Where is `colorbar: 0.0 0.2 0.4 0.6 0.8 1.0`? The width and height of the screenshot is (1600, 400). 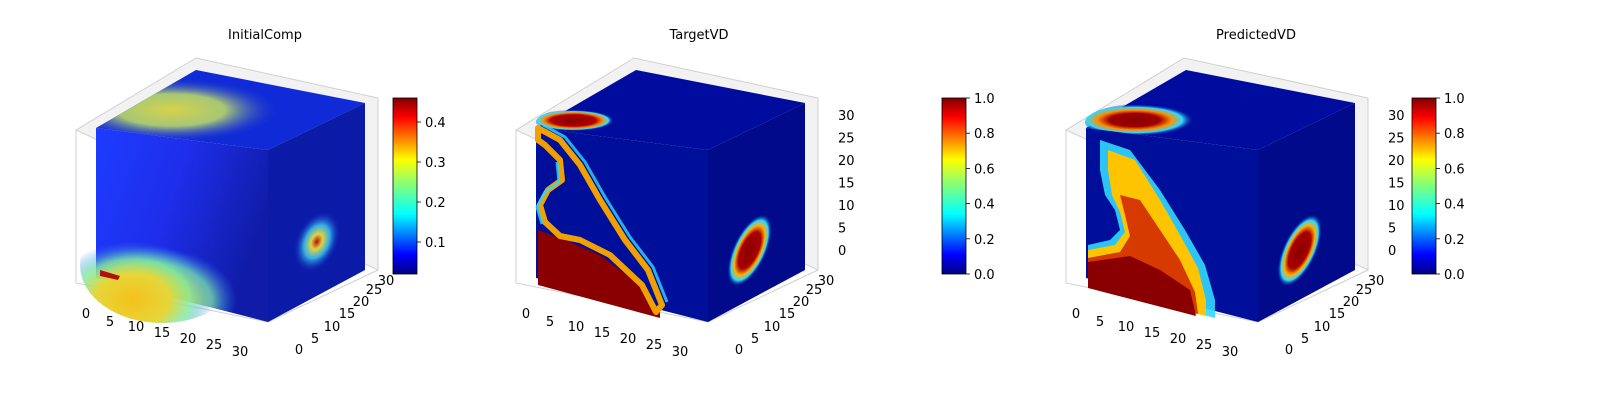 colorbar: 0.0 0.2 0.4 0.6 0.8 1.0 is located at coordinates (1438, 187).